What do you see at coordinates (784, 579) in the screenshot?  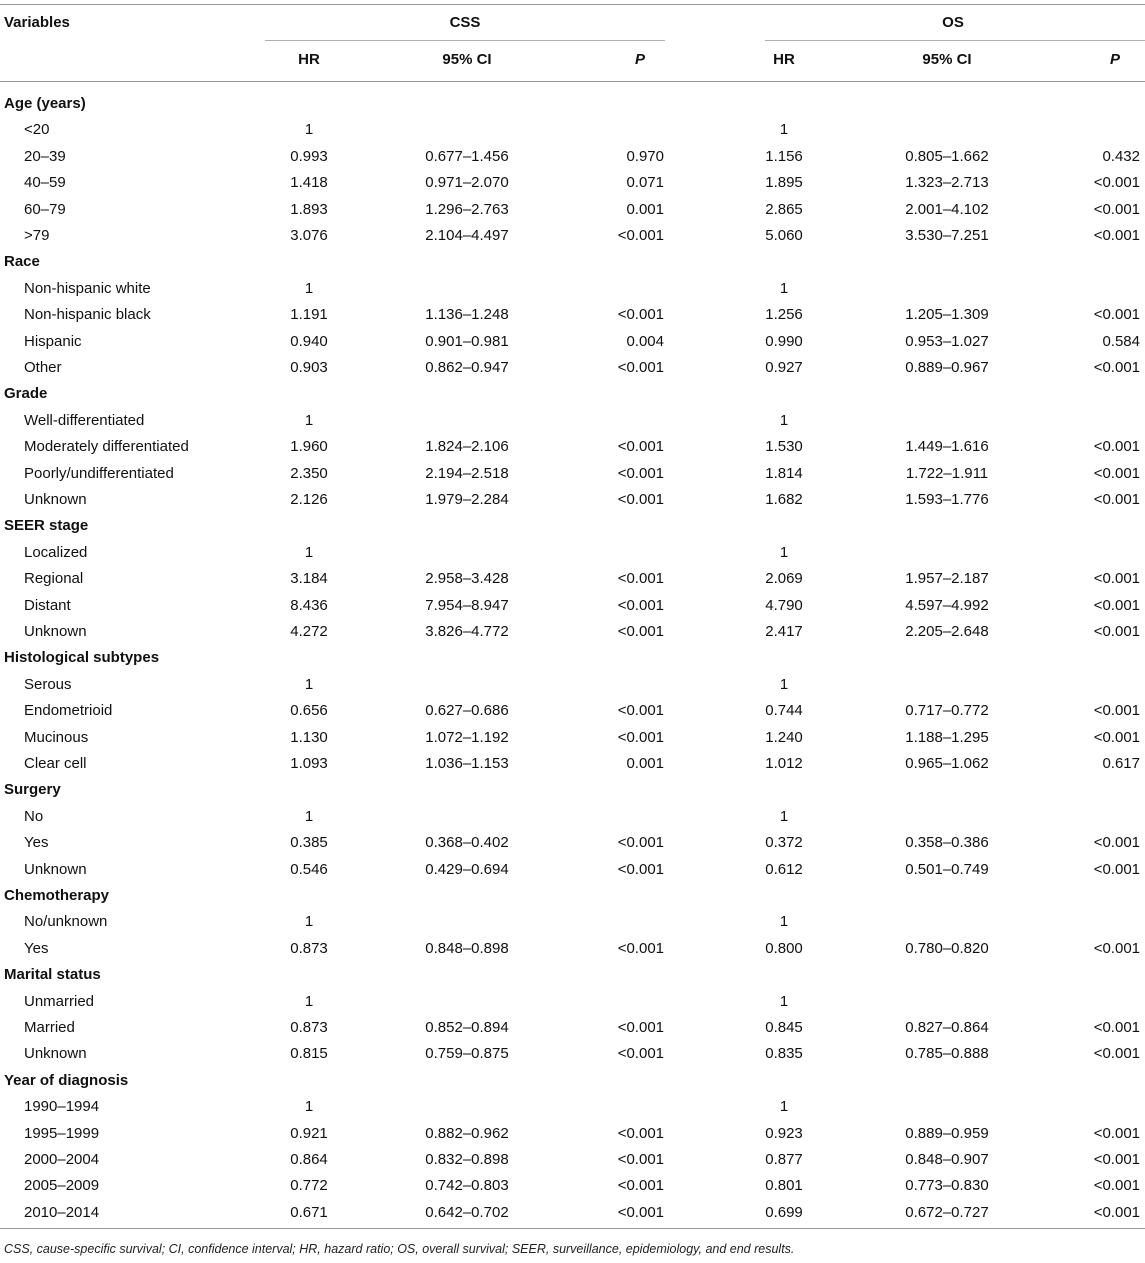 I see `os-hr-cell: 2.069` at bounding box center [784, 579].